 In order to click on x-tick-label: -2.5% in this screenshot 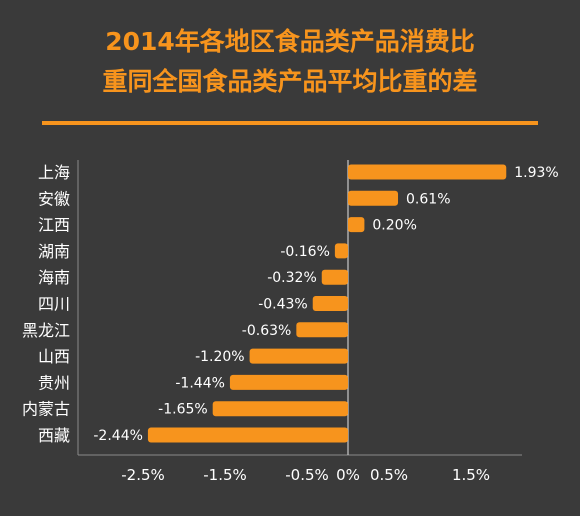, I will do `click(143, 475)`.